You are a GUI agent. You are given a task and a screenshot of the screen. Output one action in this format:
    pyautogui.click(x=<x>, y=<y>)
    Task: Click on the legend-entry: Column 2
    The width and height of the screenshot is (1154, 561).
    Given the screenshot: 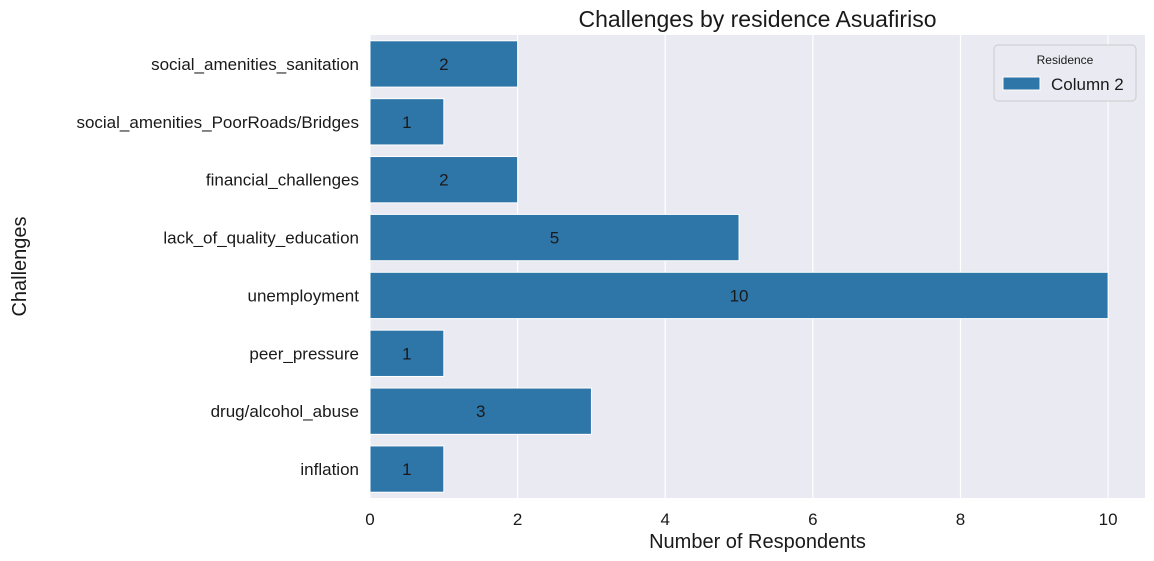 What is the action you would take?
    pyautogui.click(x=1087, y=84)
    